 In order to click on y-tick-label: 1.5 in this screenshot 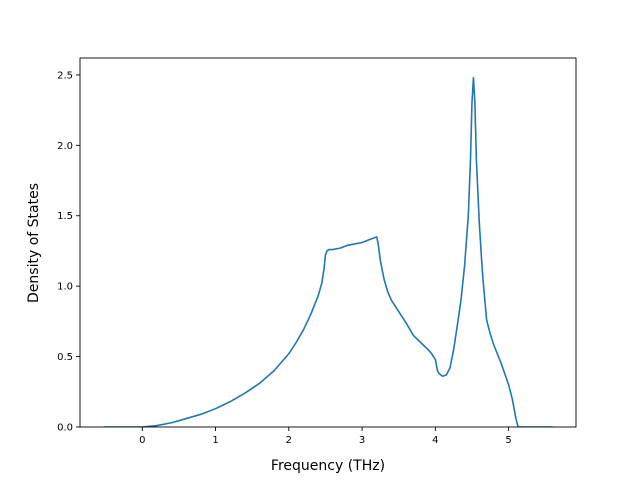, I will do `click(65, 216)`.